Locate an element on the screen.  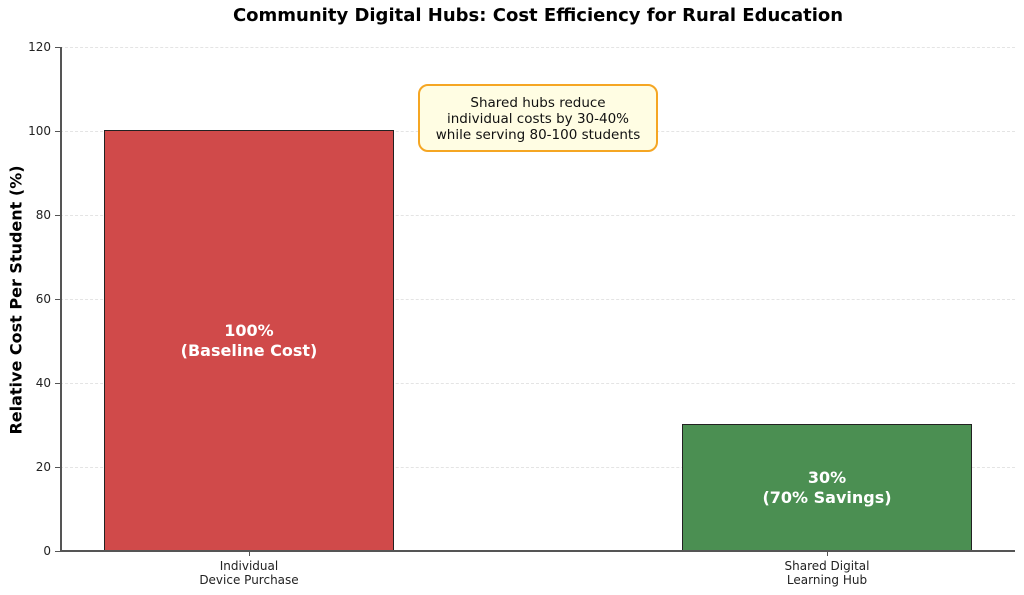
bar-note: (70% Savings) is located at coordinates (827, 497).